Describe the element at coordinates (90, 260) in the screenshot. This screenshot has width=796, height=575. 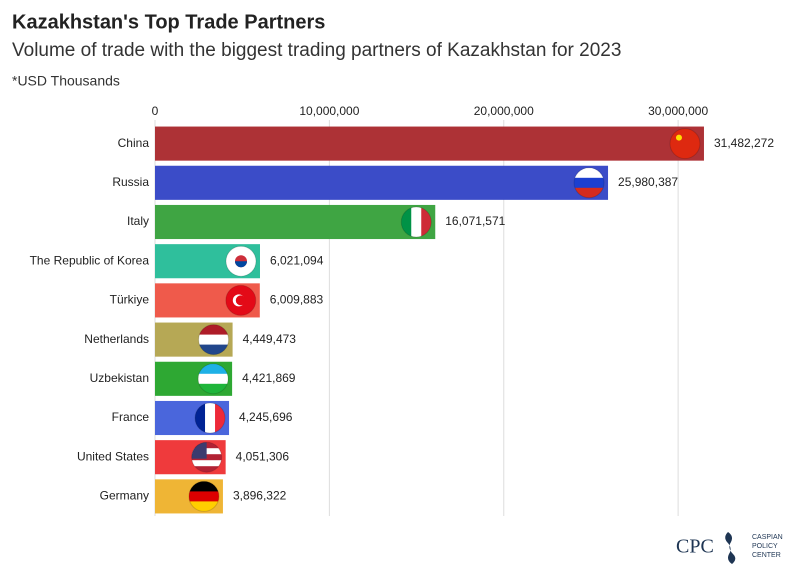
I see `y-tick-label: The Republic of Korea` at that location.